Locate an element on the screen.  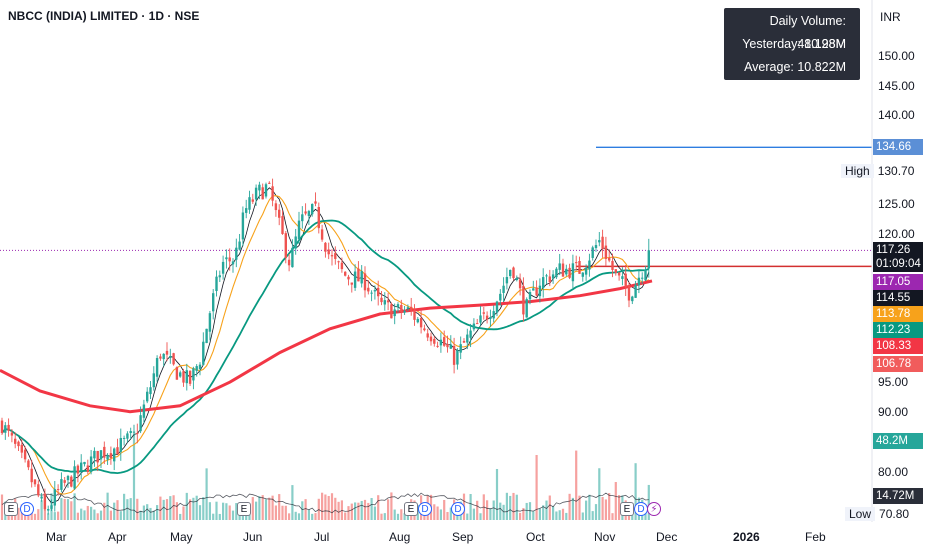
split-marker: ⚡ is located at coordinates (654, 509).